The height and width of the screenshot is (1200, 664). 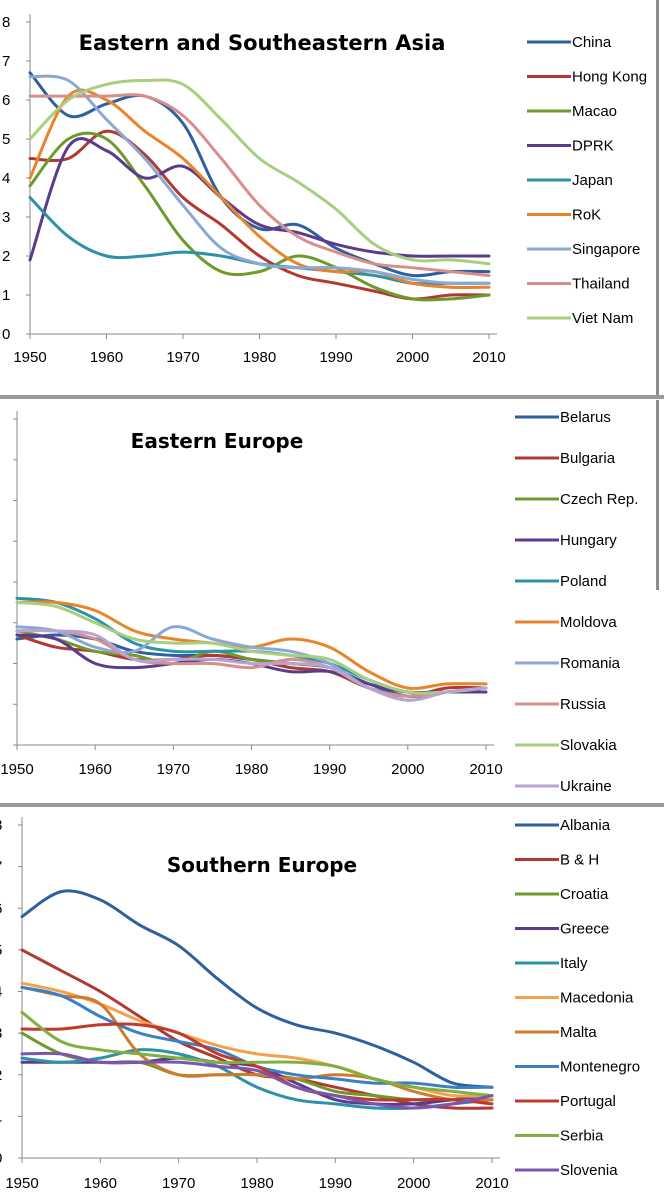 I want to click on legend-label: Croatia, so click(x=584, y=894).